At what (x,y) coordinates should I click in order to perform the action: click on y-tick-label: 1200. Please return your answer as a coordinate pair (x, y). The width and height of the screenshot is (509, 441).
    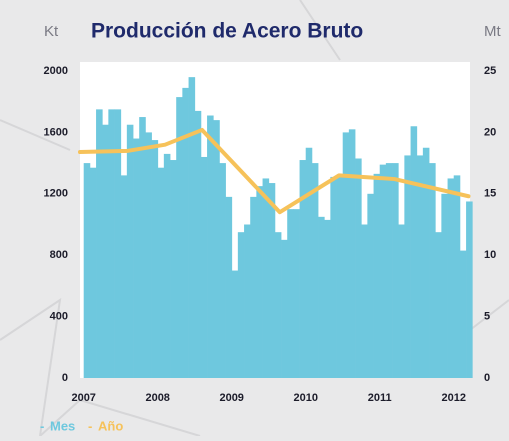
    Looking at the image, I should click on (56, 194).